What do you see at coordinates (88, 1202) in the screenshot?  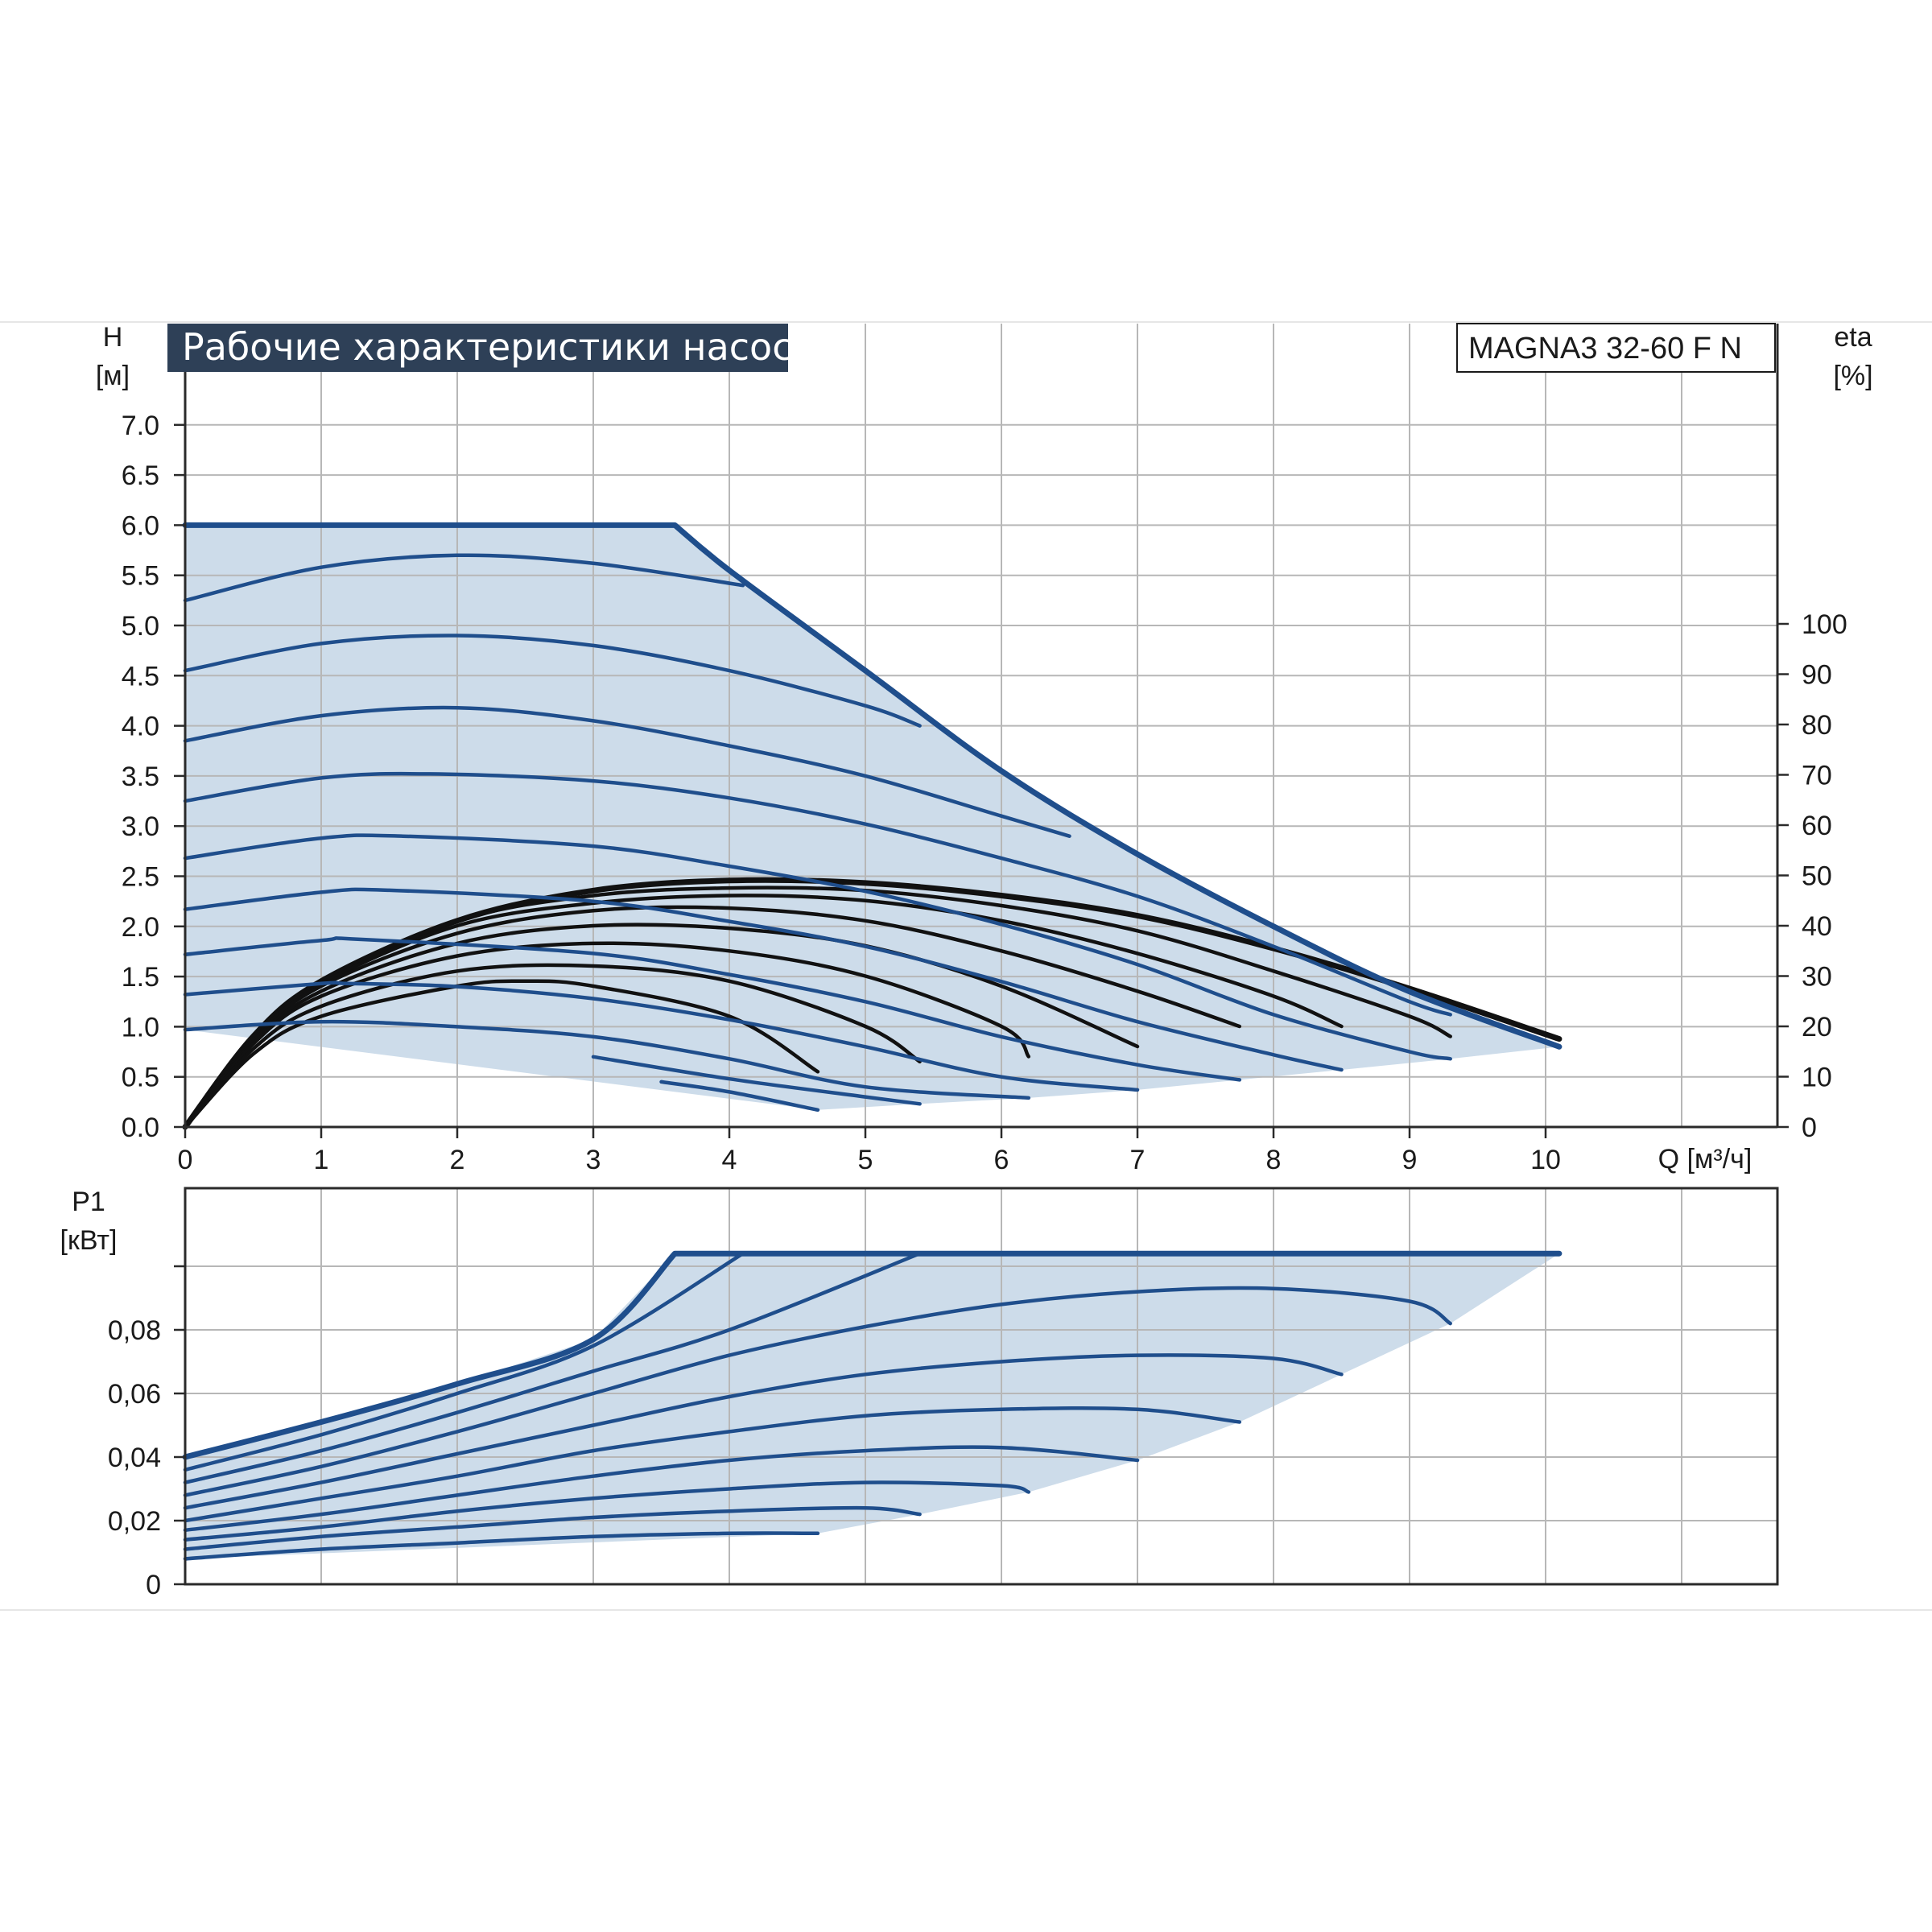 I see `power-axis-title-symbol: P1` at bounding box center [88, 1202].